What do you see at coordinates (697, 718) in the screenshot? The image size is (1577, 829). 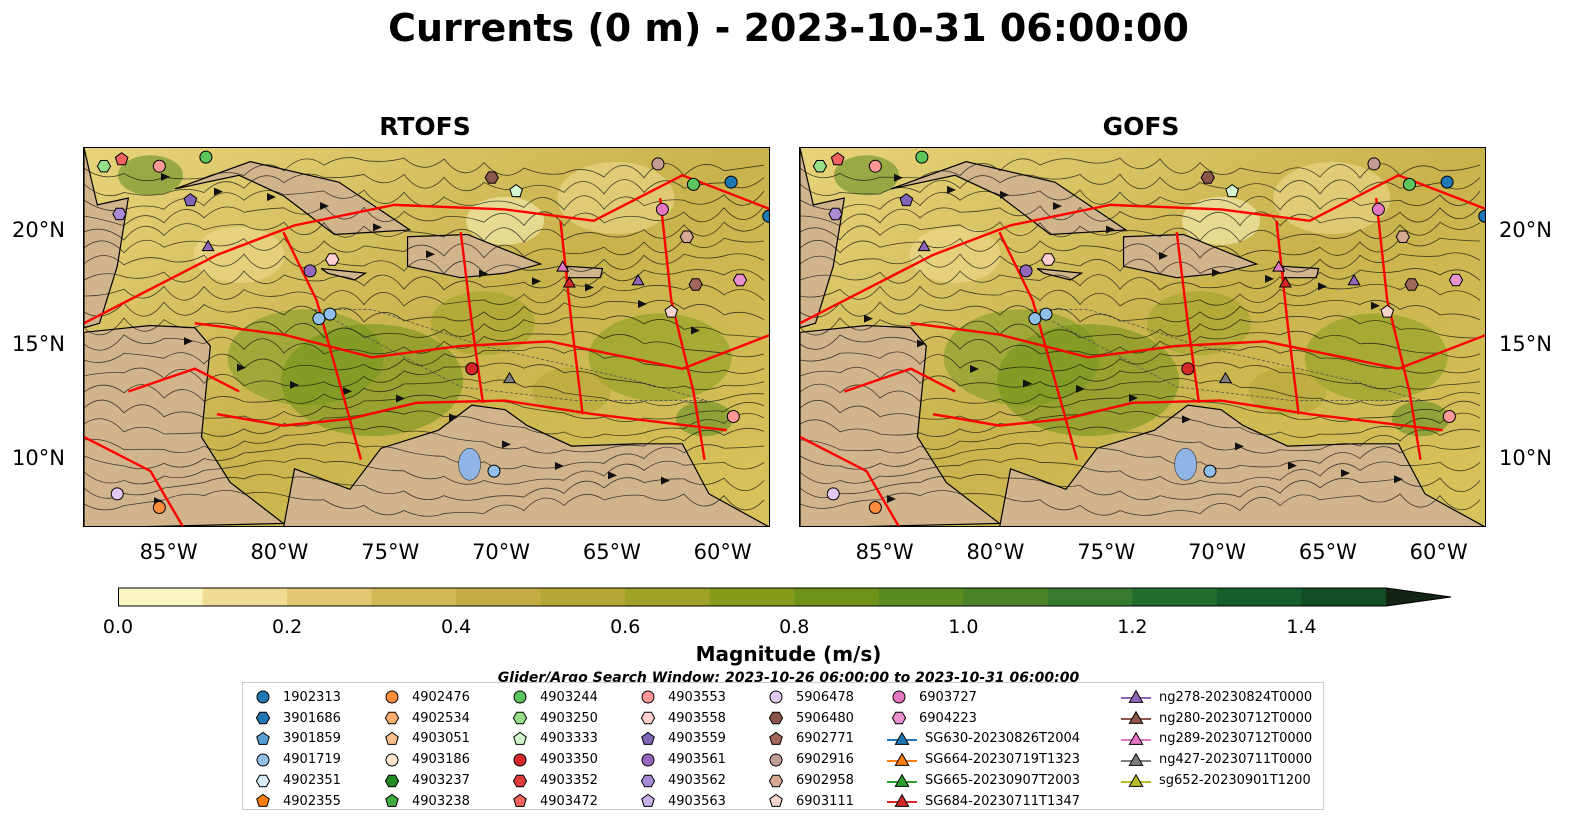 I see `legend-label: 4903558` at bounding box center [697, 718].